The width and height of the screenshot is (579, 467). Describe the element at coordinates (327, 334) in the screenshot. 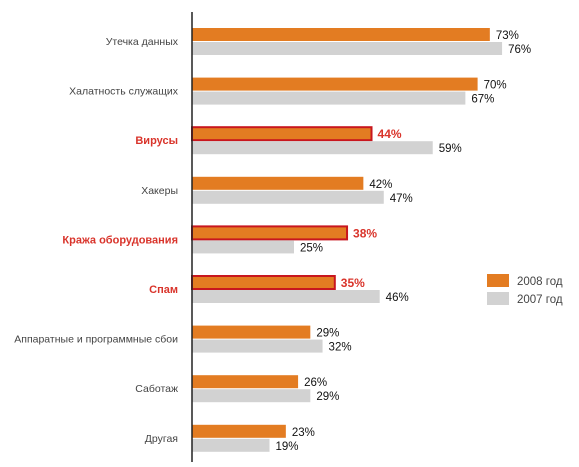

I see `value-label-2008-6: 29%` at that location.